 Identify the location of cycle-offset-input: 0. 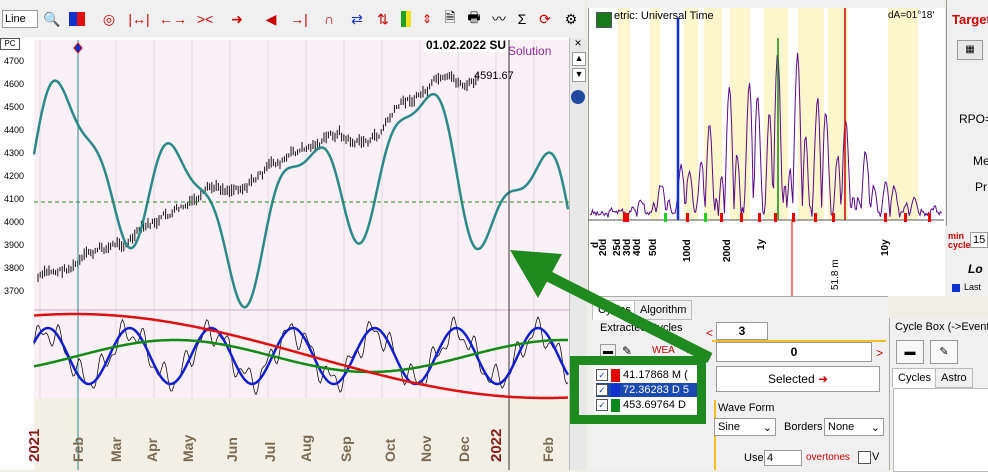
(794, 352).